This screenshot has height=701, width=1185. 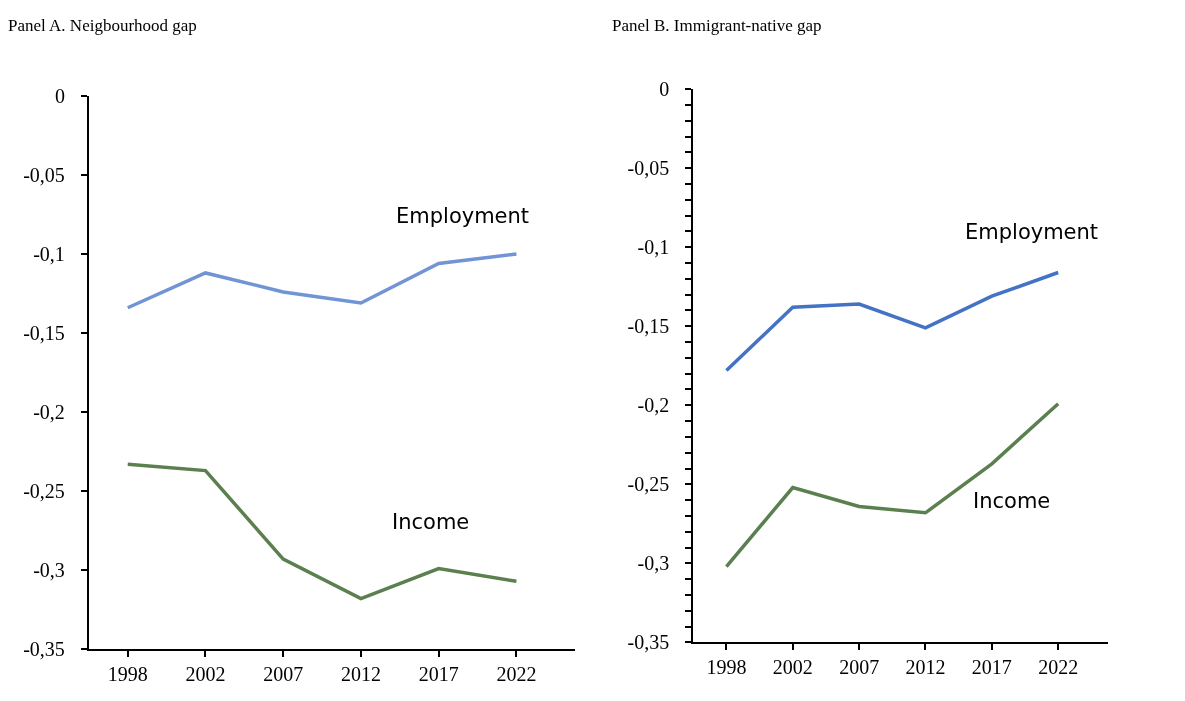 What do you see at coordinates (717, 25) in the screenshot?
I see `chart-title: Panel B. Immigrant-native gap` at bounding box center [717, 25].